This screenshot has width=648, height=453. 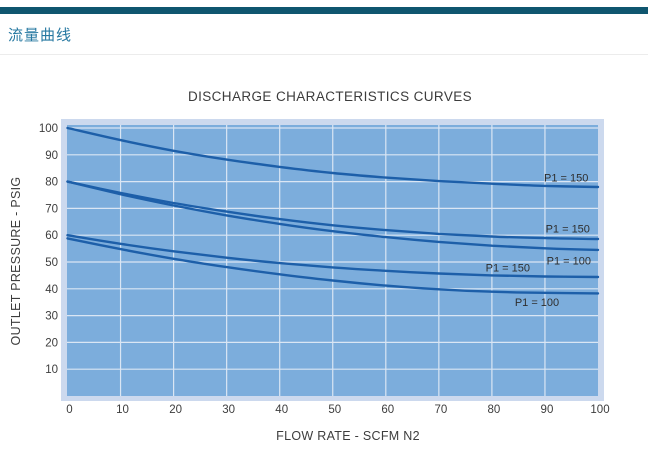 What do you see at coordinates (568, 230) in the screenshot?
I see `curve-label-2: P1 = 150` at bounding box center [568, 230].